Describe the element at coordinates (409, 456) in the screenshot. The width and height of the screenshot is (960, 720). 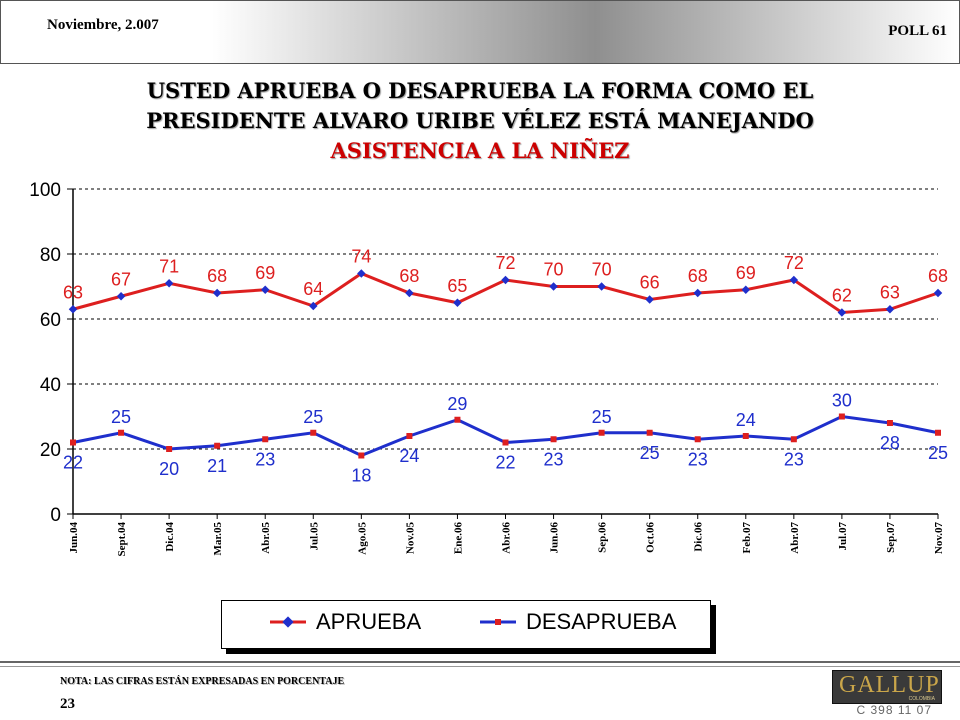
I see `data-label-desaprueba-7: 24` at that location.